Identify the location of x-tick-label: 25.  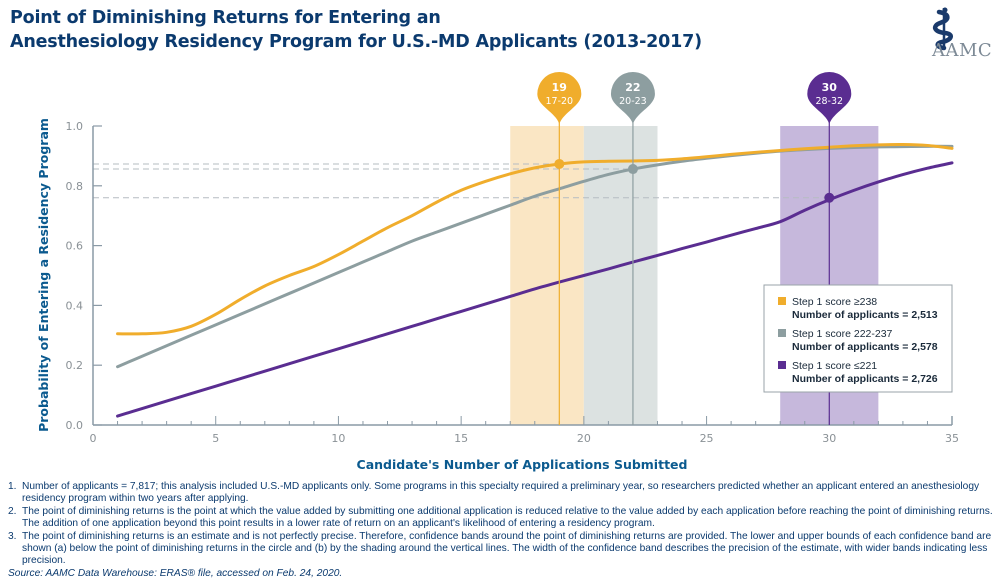
(707, 438).